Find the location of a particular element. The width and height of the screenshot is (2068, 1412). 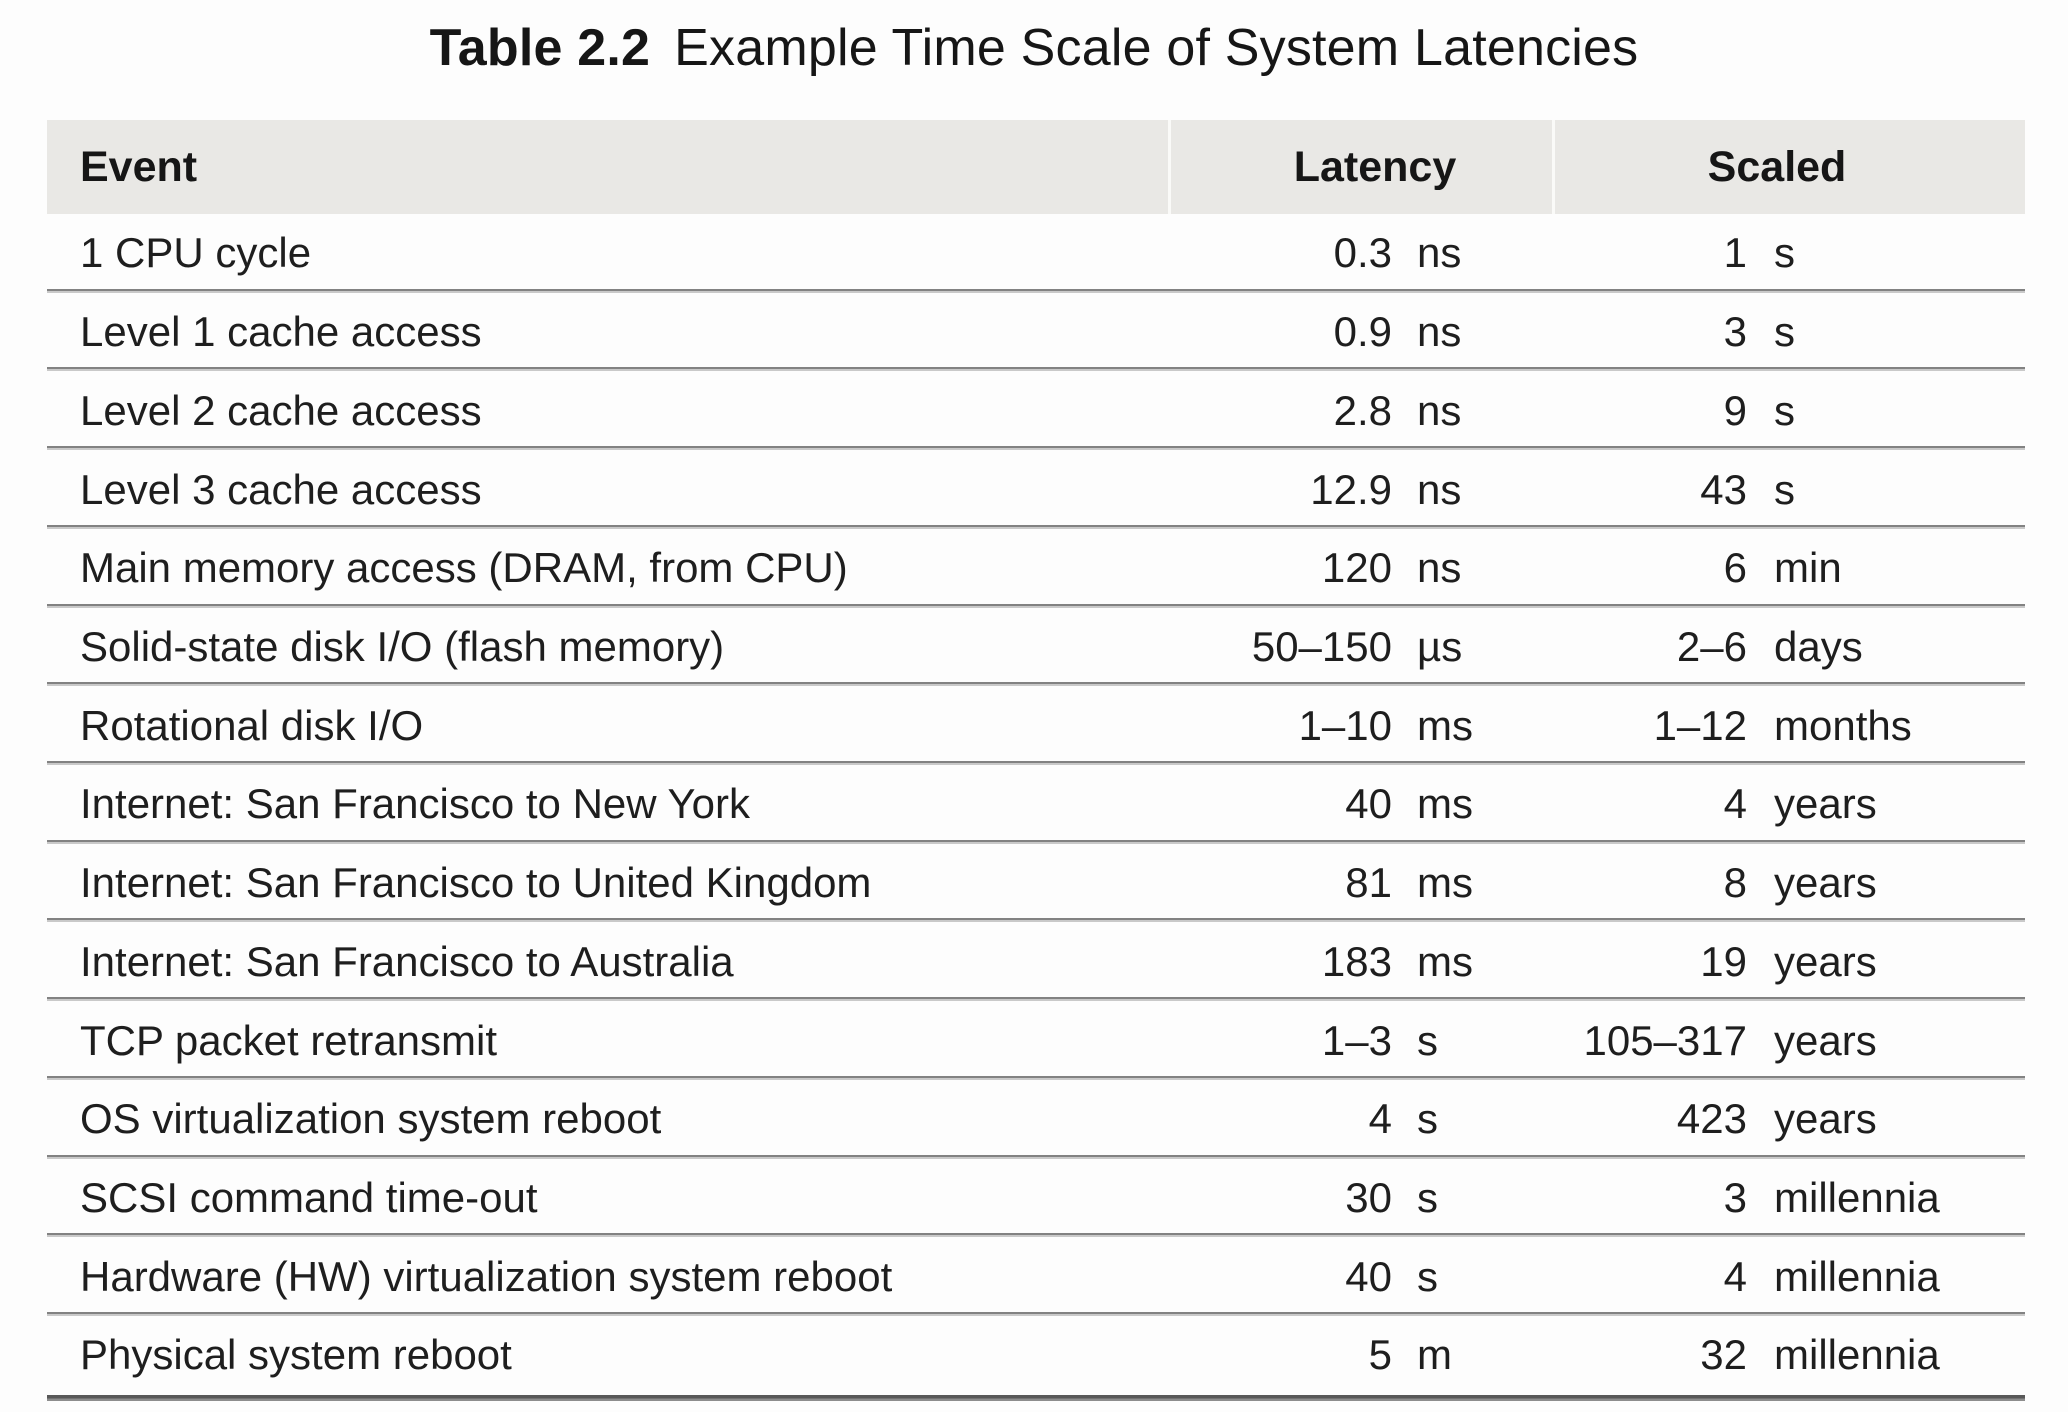

event-cell: Level 2 cache access is located at coordinates (281, 410).